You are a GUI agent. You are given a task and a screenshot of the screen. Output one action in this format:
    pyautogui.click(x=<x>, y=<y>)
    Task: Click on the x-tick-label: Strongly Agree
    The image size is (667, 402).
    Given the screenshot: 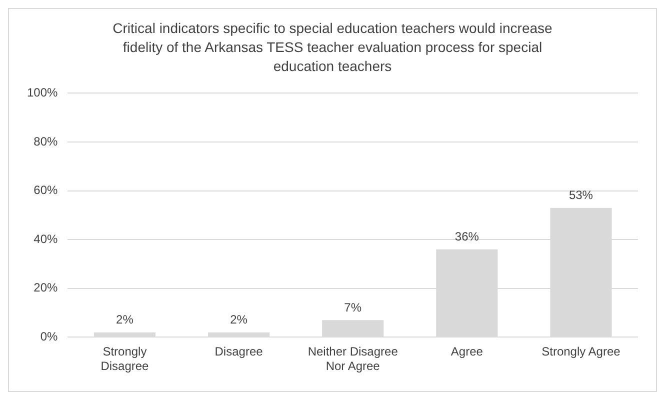 What is the action you would take?
    pyautogui.click(x=581, y=351)
    